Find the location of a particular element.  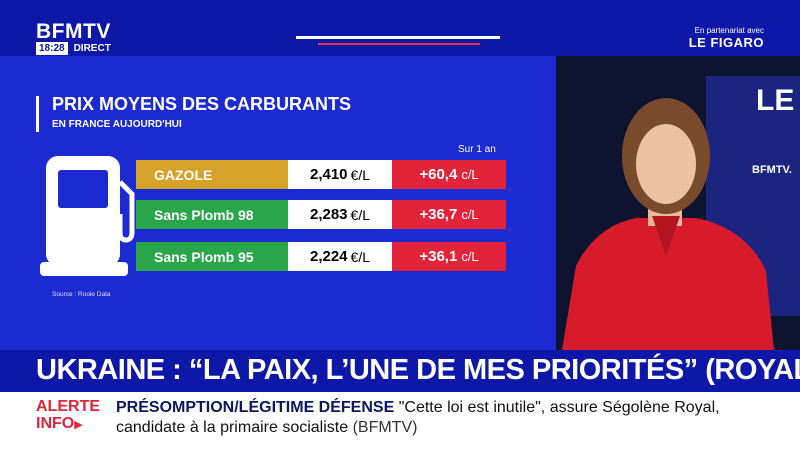

price-value: 2,224 is located at coordinates (328, 256).